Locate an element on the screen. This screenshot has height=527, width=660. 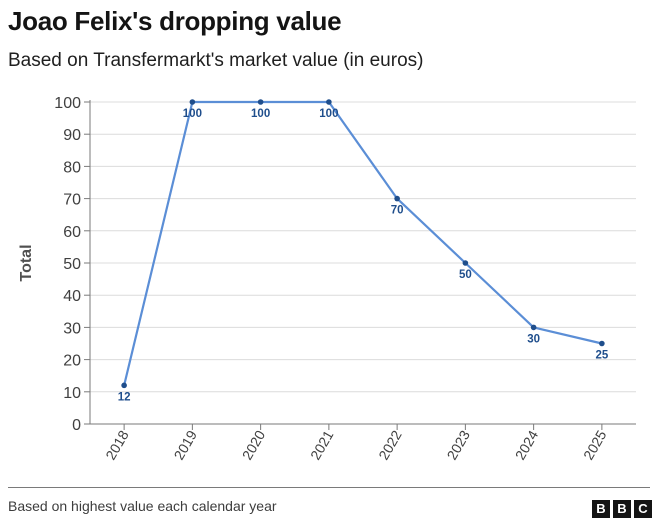
x-tick-label: 2018 is located at coordinates (117, 444).